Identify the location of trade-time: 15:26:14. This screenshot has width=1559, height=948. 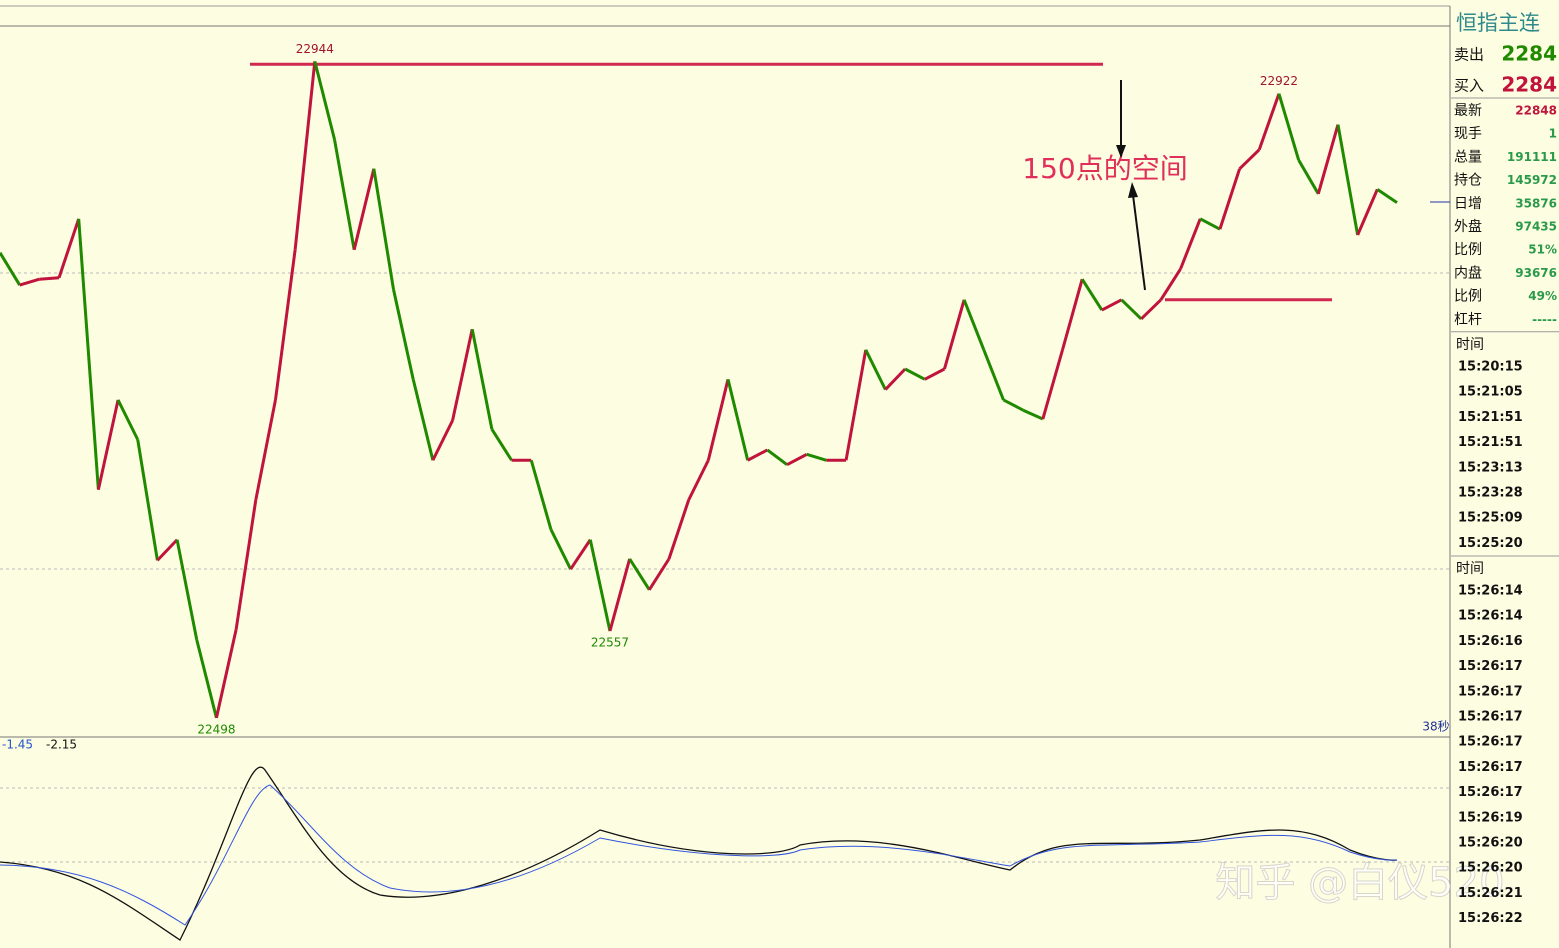
(1490, 616).